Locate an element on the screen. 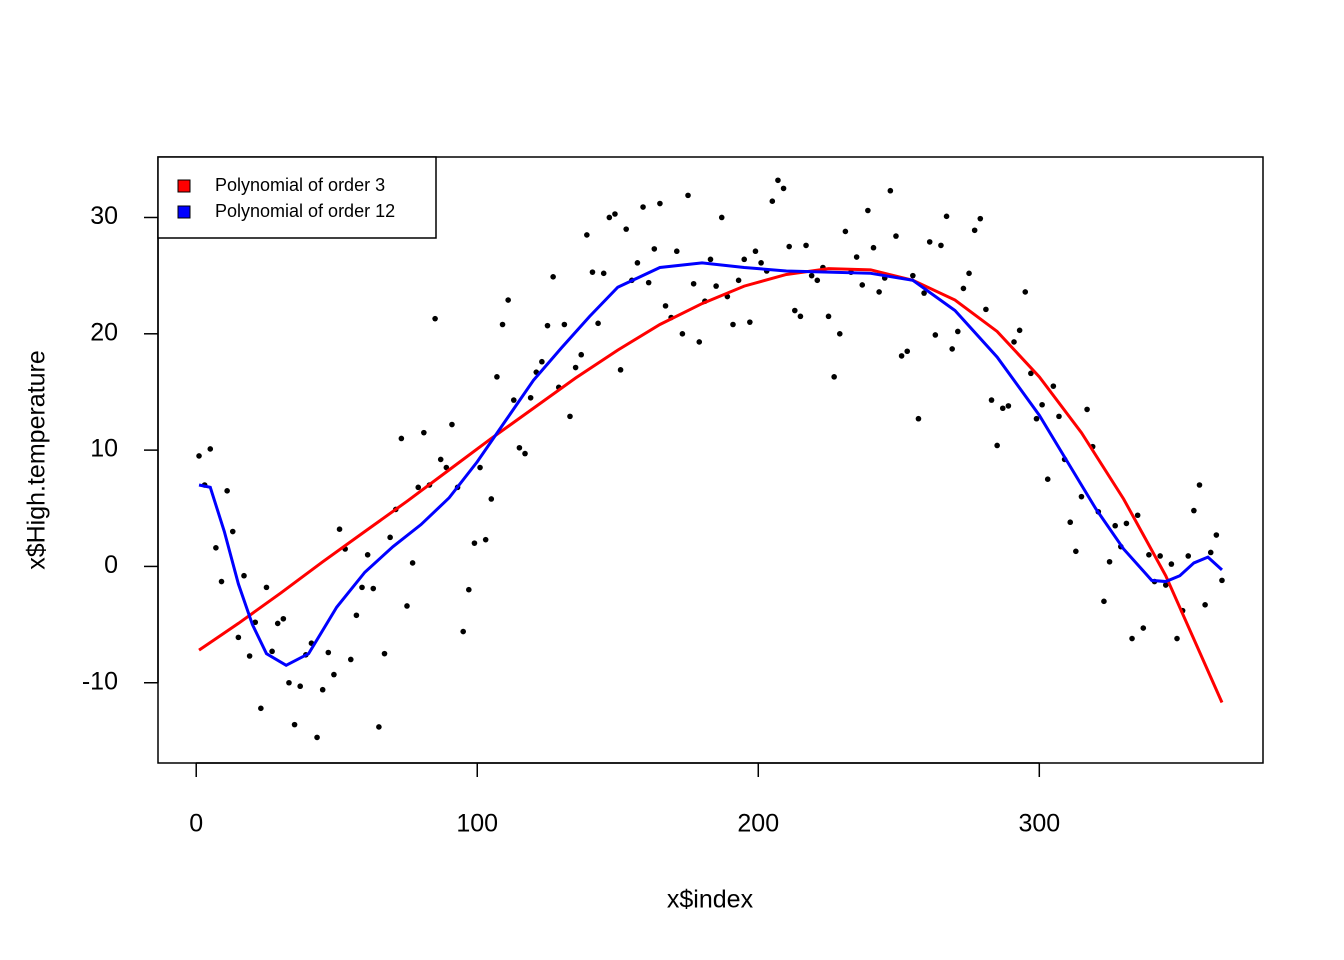 This screenshot has width=1344, height=960. x-axis-label: x$index is located at coordinates (710, 900).